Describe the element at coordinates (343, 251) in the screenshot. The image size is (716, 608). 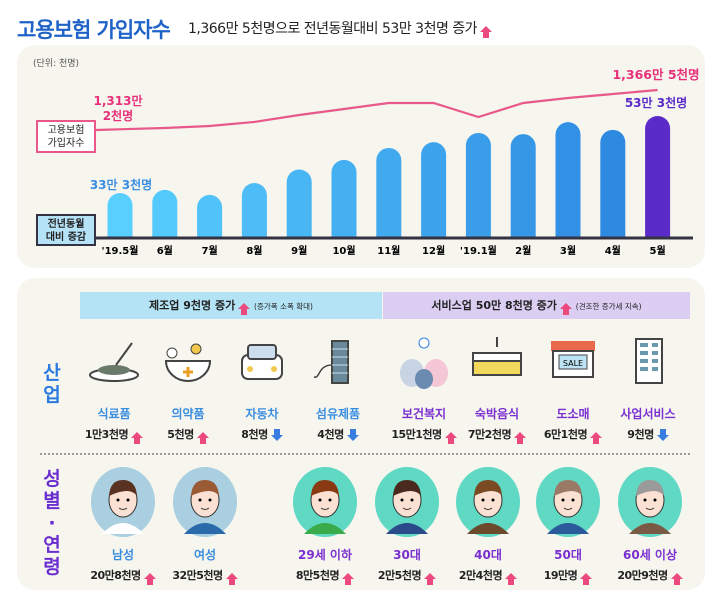
I see `x-tick-label: 10월` at that location.